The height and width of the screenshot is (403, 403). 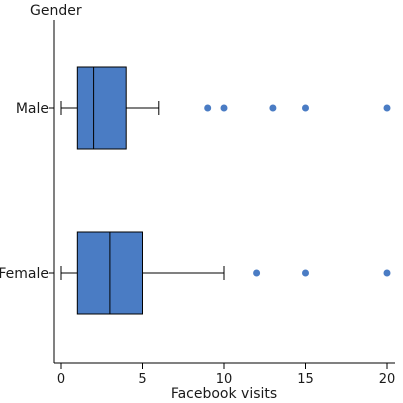 I want to click on x-tick-label: 0, so click(x=61, y=379).